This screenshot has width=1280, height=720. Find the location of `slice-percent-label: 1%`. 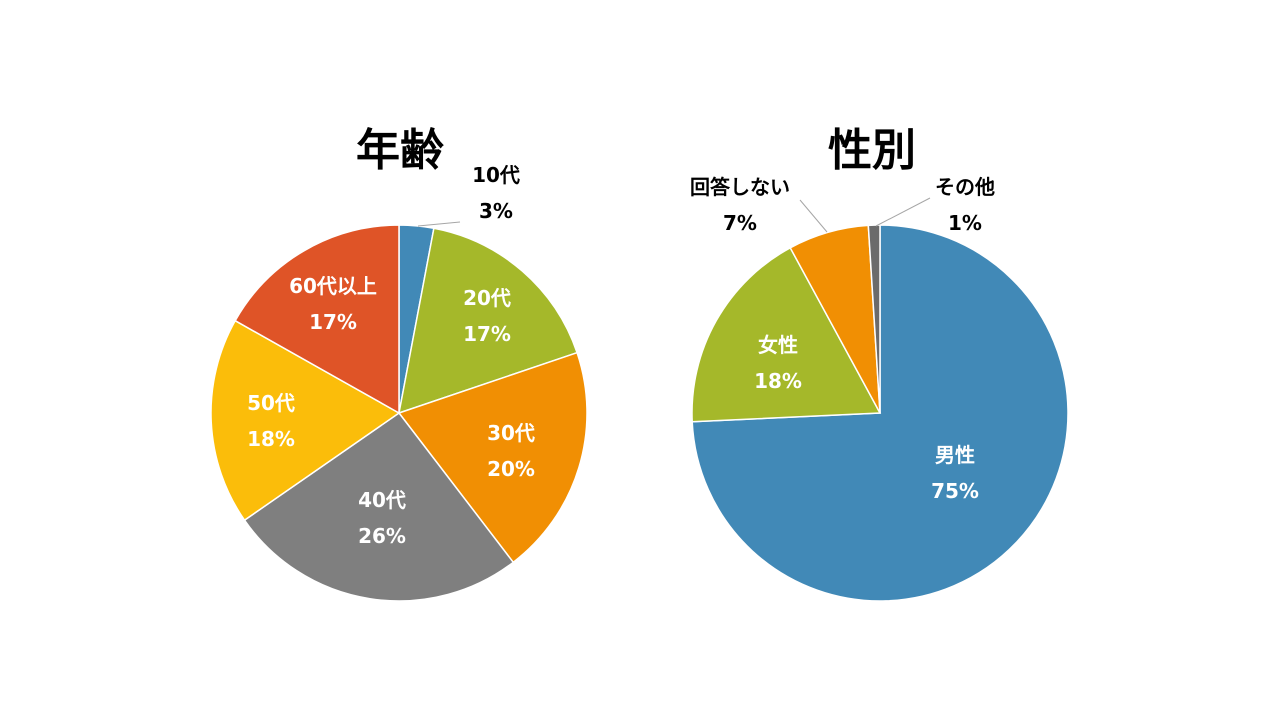

slice-percent-label: 1% is located at coordinates (965, 223).